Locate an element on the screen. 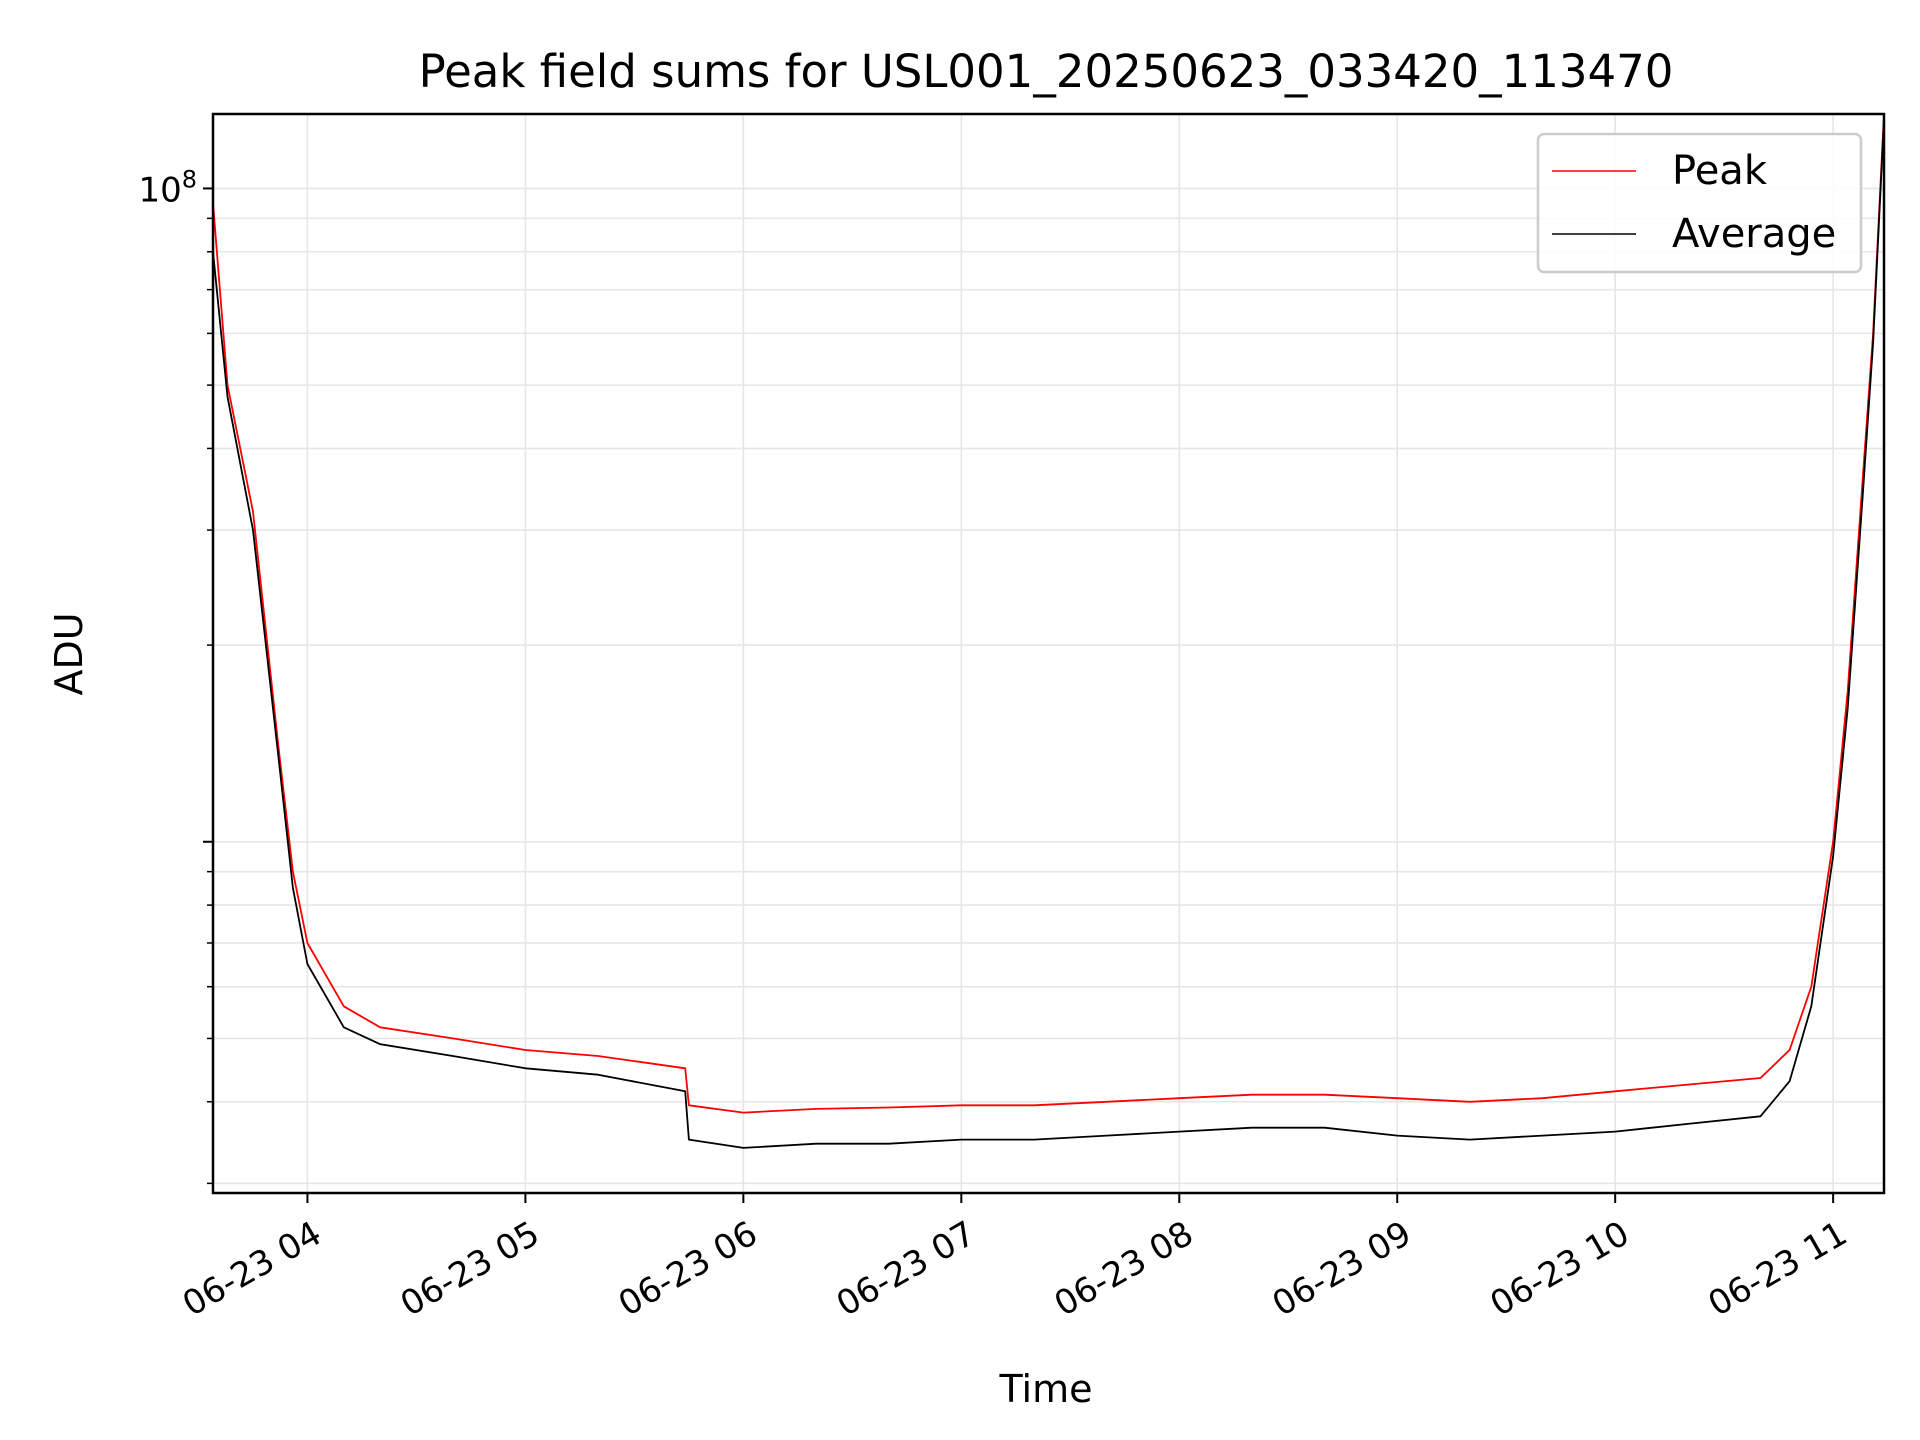  y-axis-label: ADU is located at coordinates (69, 653).